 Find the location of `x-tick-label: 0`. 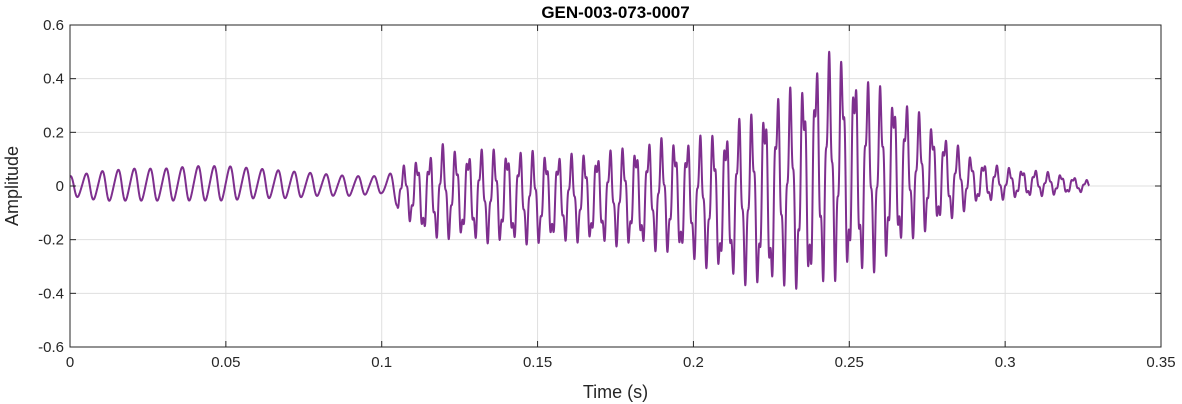

x-tick-label: 0 is located at coordinates (70, 362).